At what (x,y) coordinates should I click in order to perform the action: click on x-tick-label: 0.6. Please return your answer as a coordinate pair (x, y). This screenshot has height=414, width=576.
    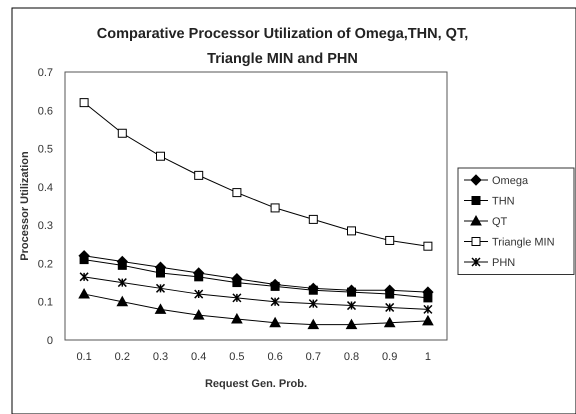
    Looking at the image, I should click on (275, 357).